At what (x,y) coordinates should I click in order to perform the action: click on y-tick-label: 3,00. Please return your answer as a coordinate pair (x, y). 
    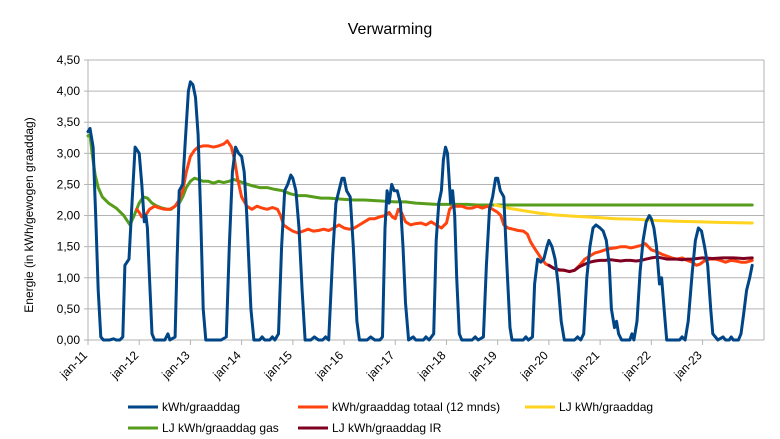
    Looking at the image, I should click on (69, 153).